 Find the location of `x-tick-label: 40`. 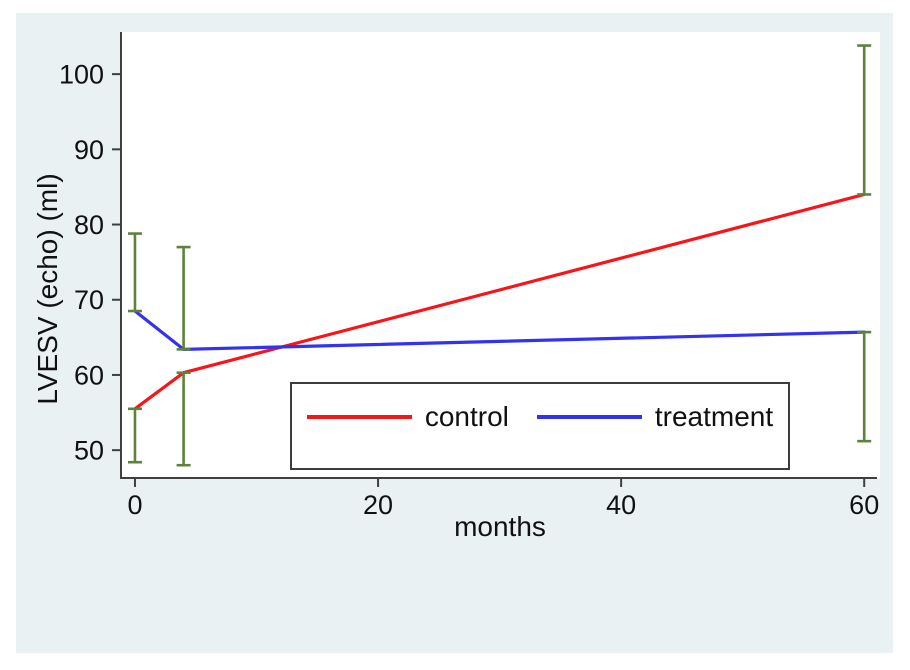

x-tick-label: 40 is located at coordinates (621, 505).